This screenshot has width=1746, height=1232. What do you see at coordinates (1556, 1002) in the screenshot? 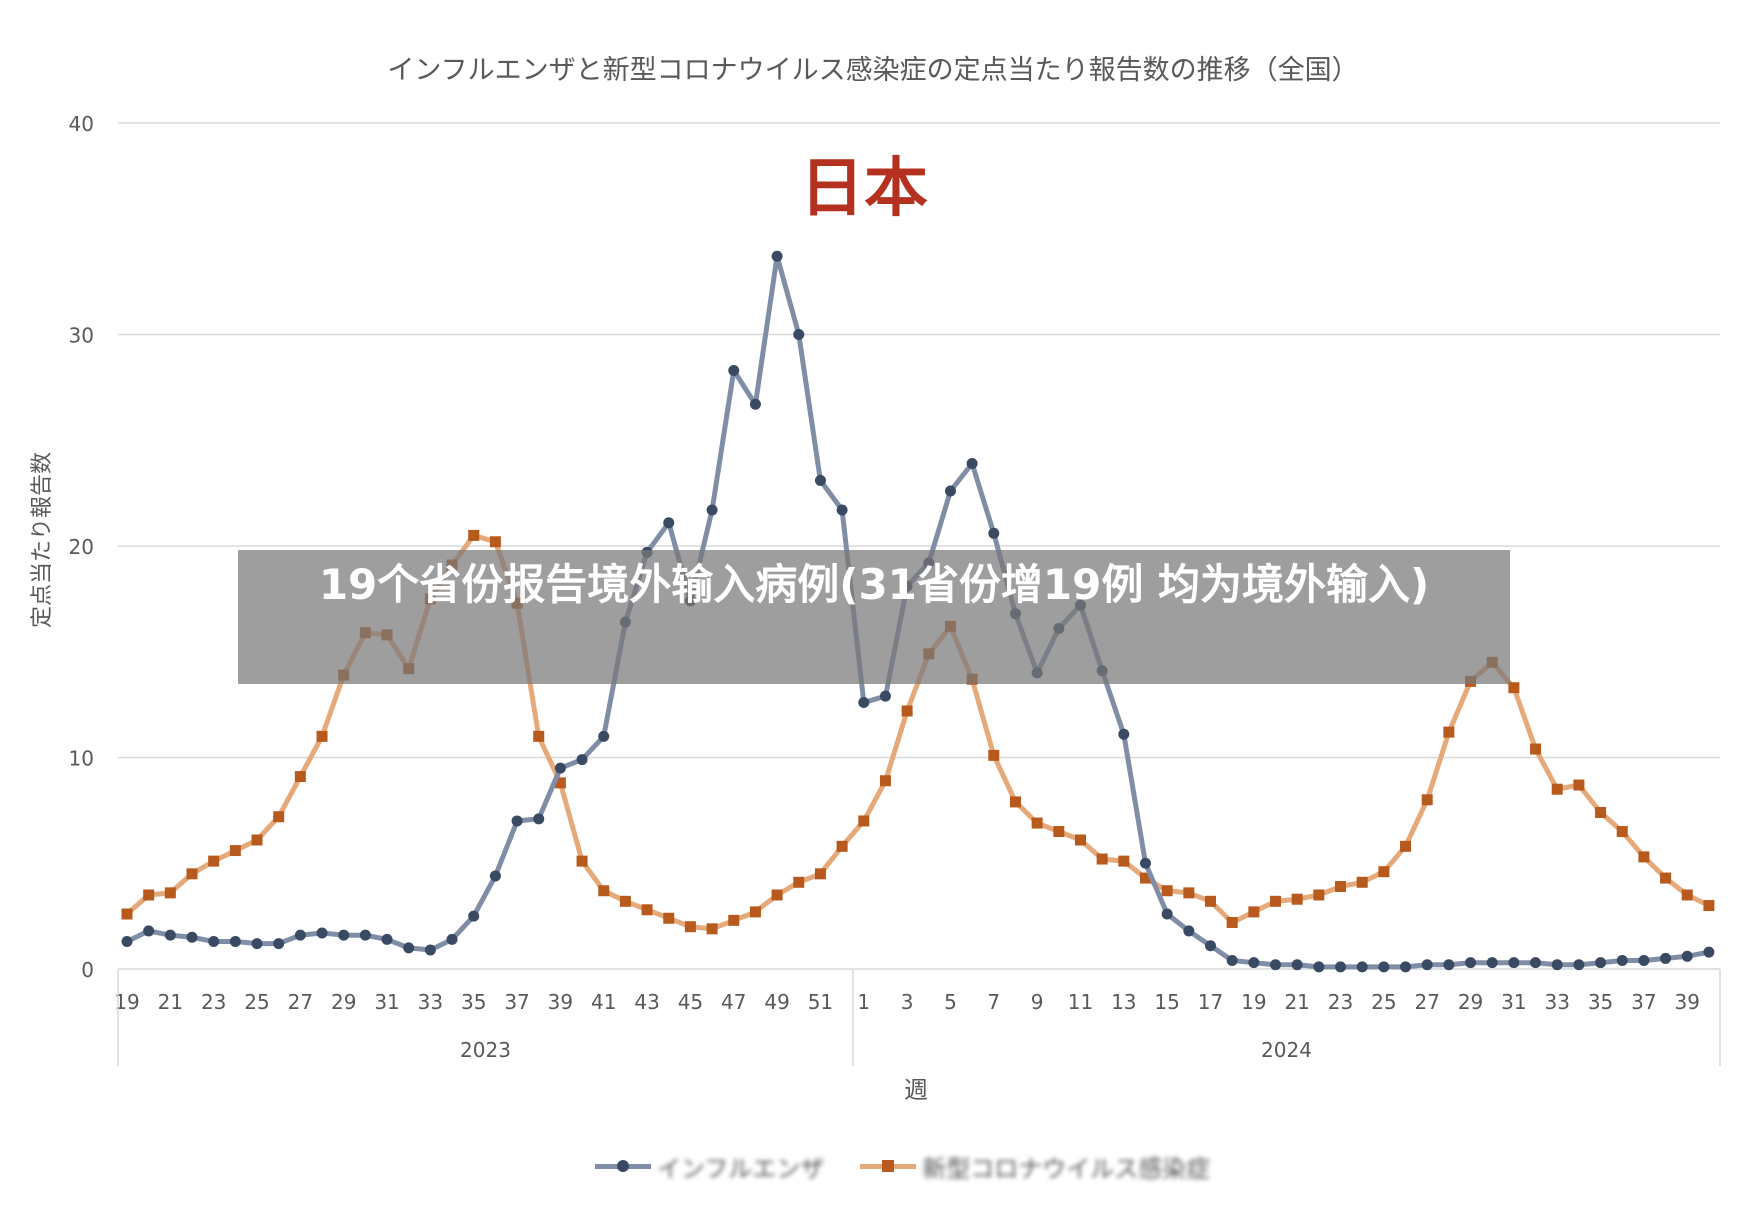
I see `x-tick-label: 33` at bounding box center [1556, 1002].